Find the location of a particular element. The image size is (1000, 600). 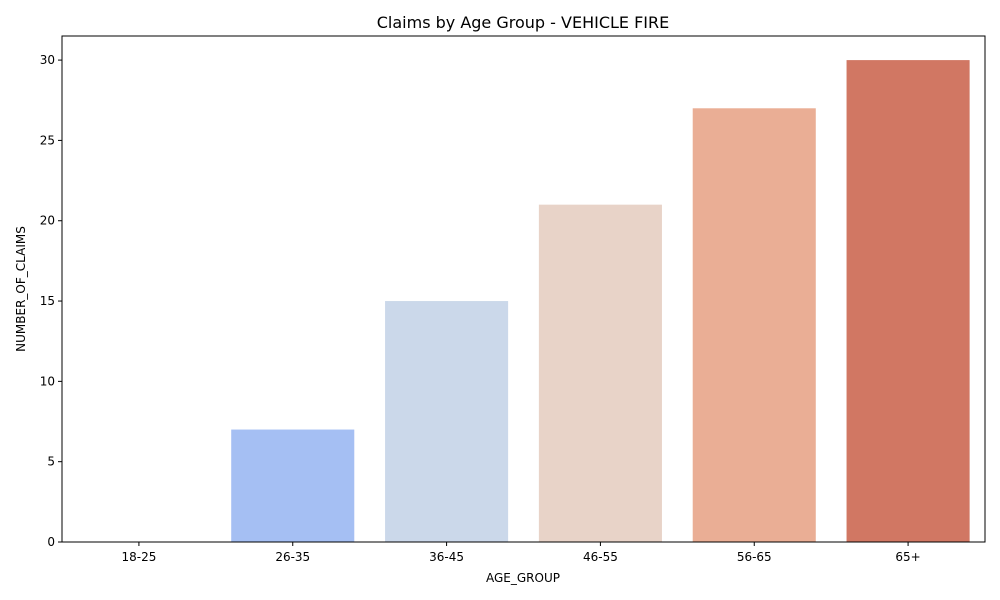

y-tick-label-15: 15 is located at coordinates (47, 301).